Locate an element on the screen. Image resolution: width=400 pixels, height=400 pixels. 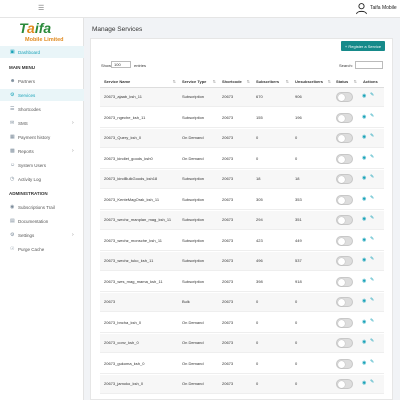
cell-unsubscribers: 18 is located at coordinates (297, 178).